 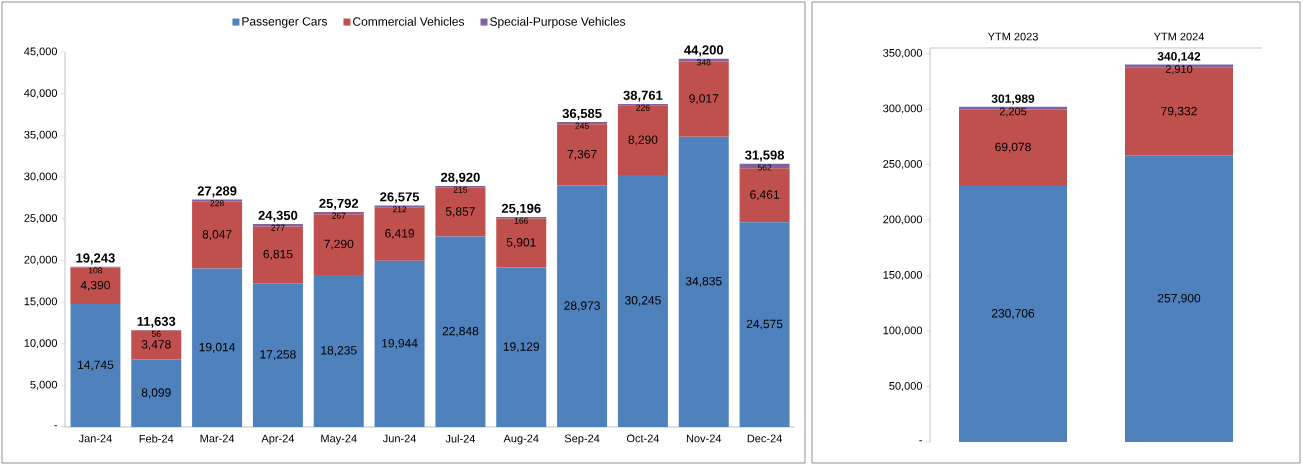 I want to click on x-tick-label: YTM 2024, so click(x=1179, y=36).